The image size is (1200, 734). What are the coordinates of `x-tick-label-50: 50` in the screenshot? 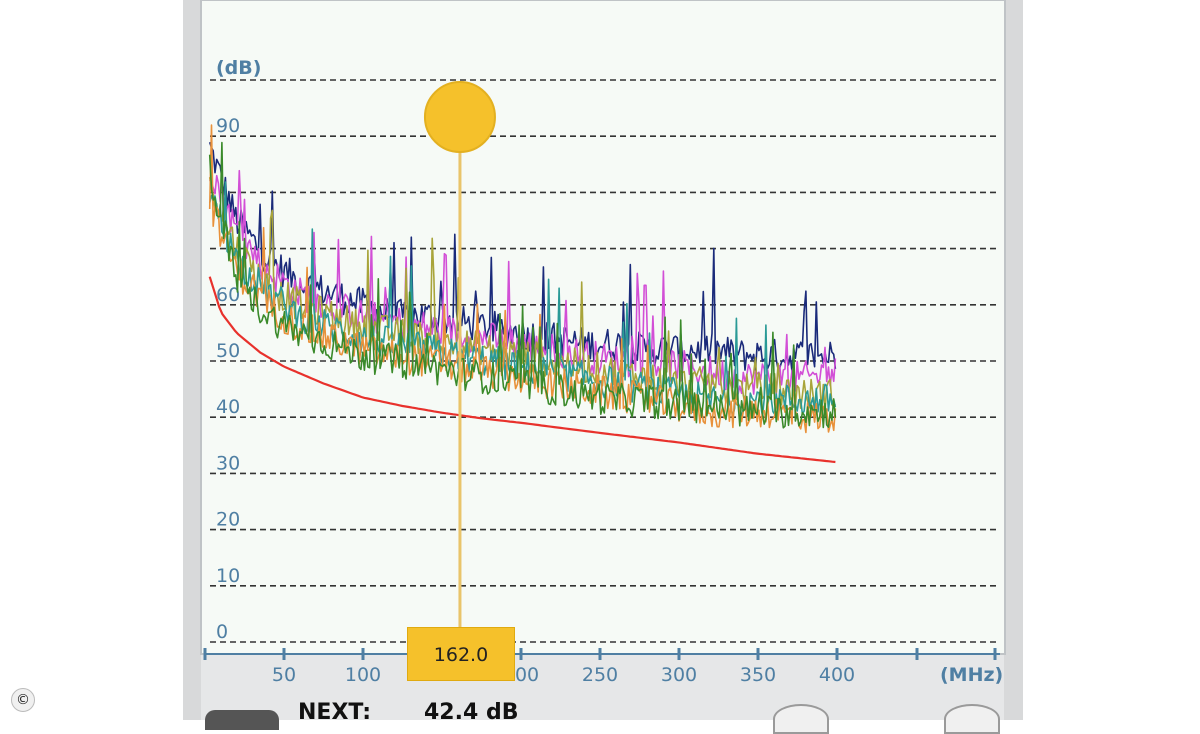 It's located at (284, 675).